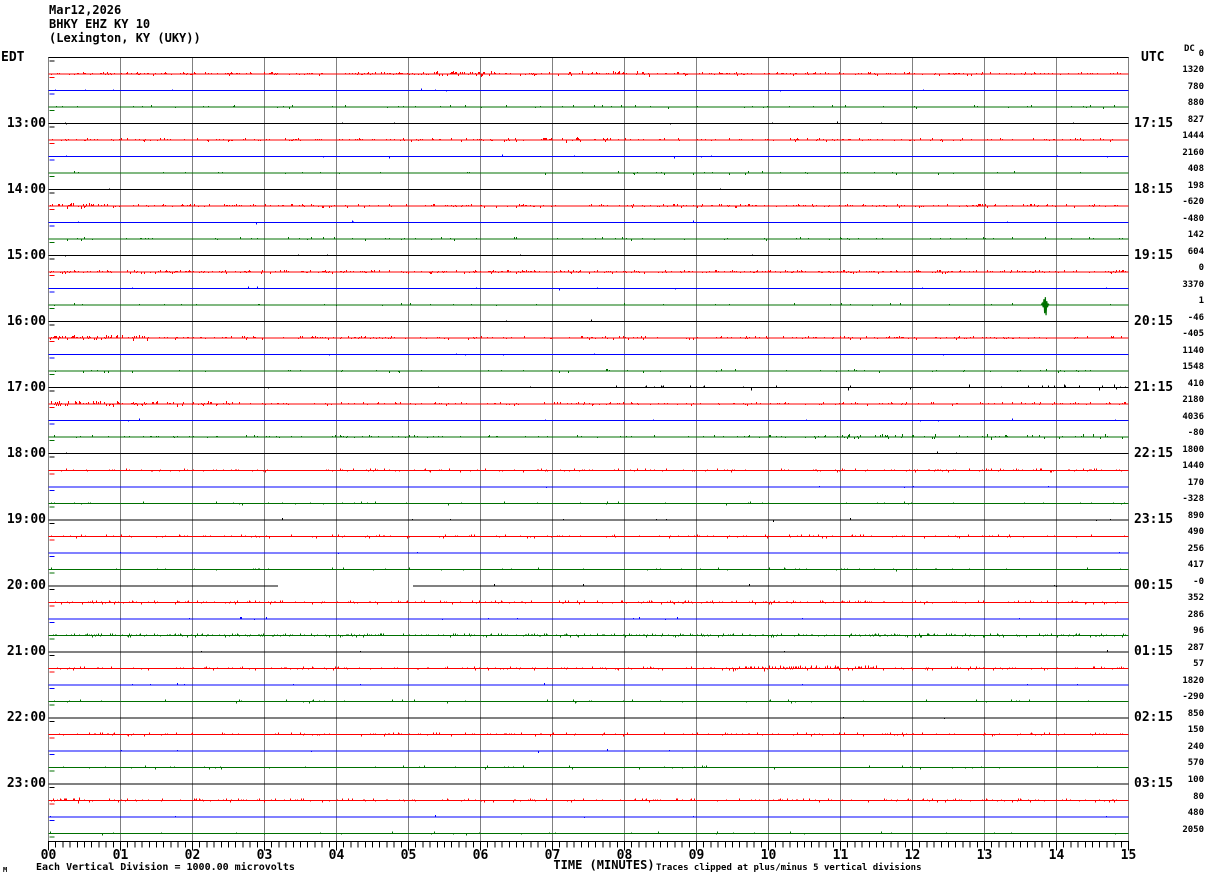 The image size is (1210, 886). Describe the element at coordinates (1154, 123) in the screenshot. I see `utc-hour-label: 17:15` at that location.